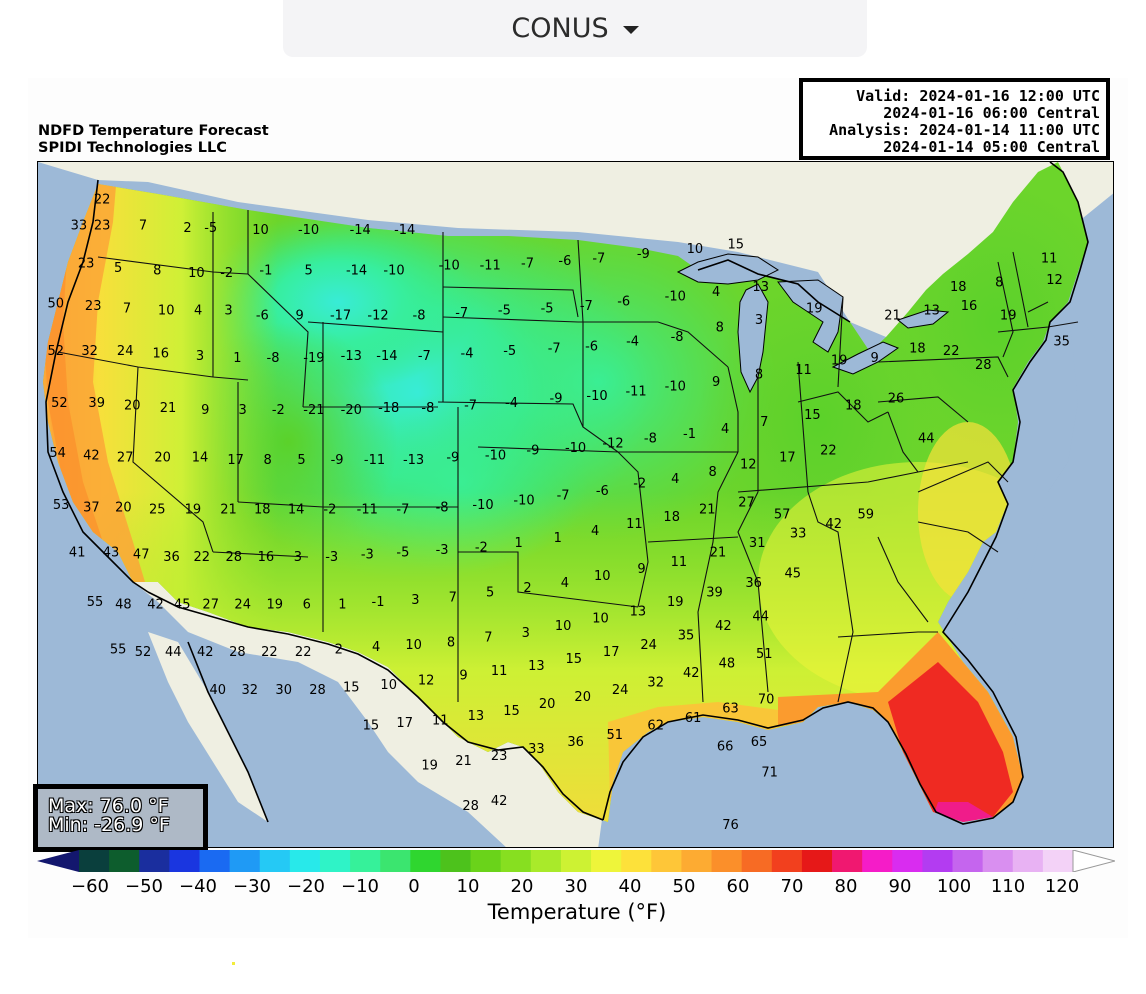  What do you see at coordinates (351, 356) in the screenshot?
I see `station-temp-label: -13` at bounding box center [351, 356].